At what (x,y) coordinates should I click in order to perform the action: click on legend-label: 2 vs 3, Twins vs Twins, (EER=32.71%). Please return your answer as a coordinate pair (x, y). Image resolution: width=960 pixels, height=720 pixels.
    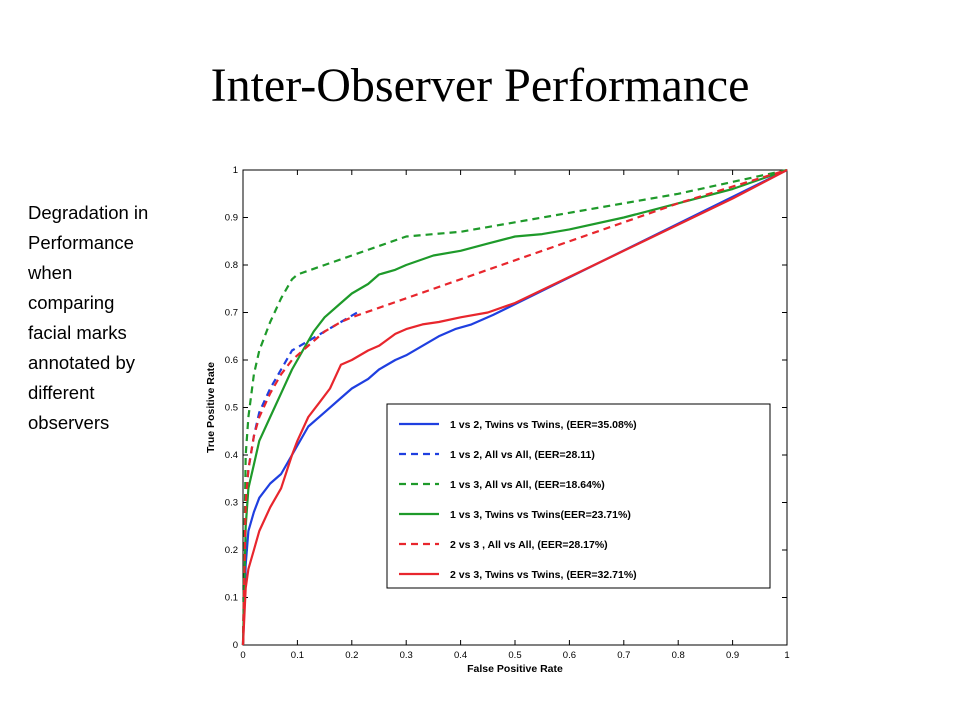
    Looking at the image, I should click on (543, 575).